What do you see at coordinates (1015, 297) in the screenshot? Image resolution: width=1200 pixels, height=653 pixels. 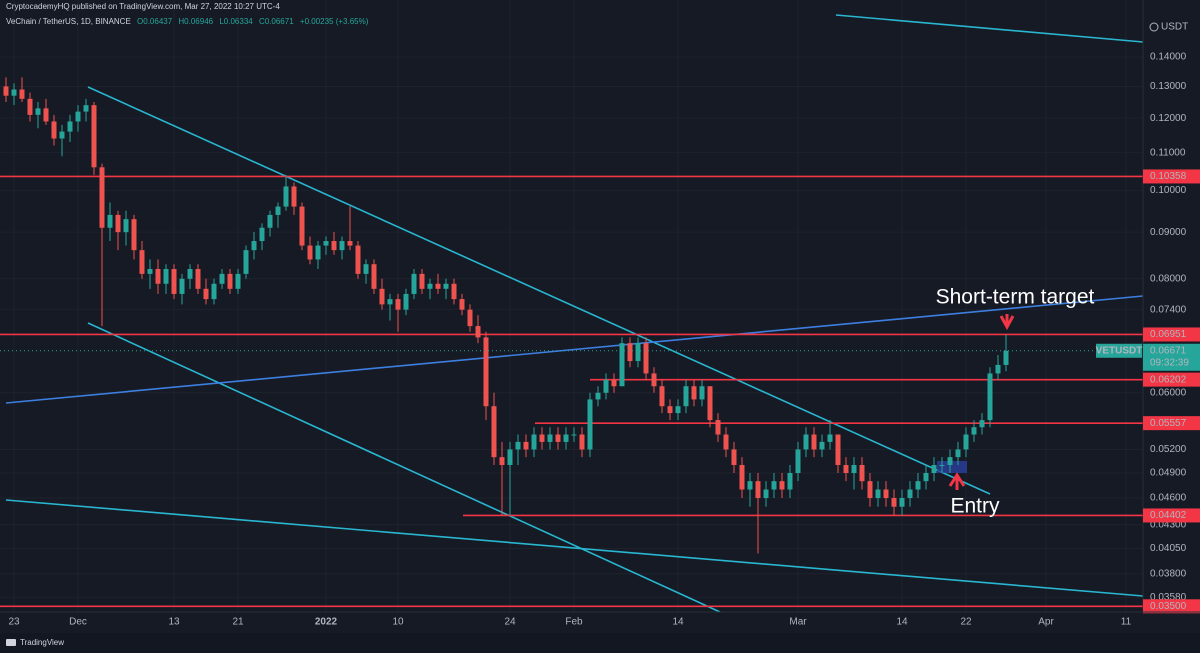 I see `annotation: Short-term target` at bounding box center [1015, 297].